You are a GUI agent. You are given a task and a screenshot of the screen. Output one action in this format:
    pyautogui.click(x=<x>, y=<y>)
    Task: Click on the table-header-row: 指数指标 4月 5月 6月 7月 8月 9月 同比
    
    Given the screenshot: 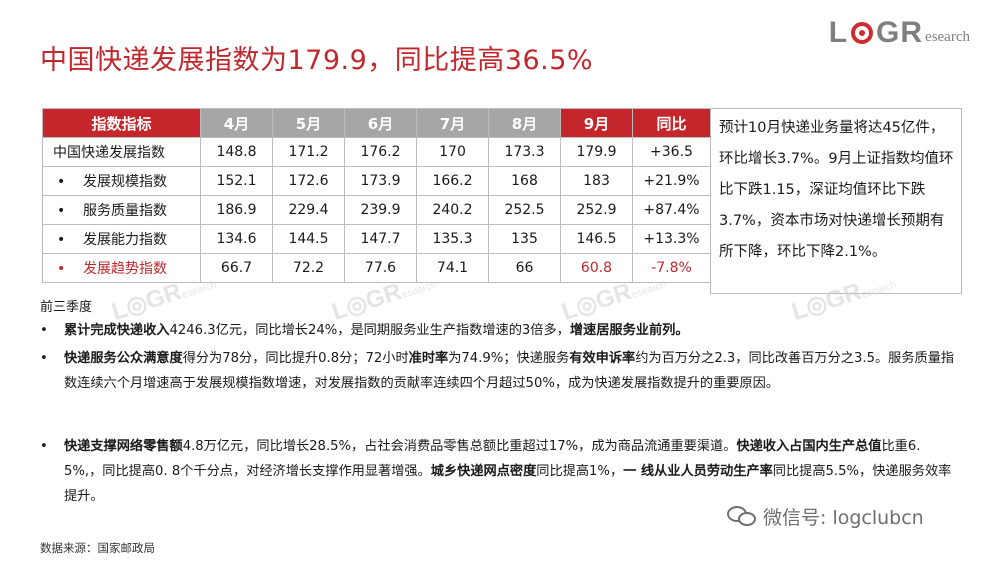 What is the action you would take?
    pyautogui.click(x=376, y=123)
    